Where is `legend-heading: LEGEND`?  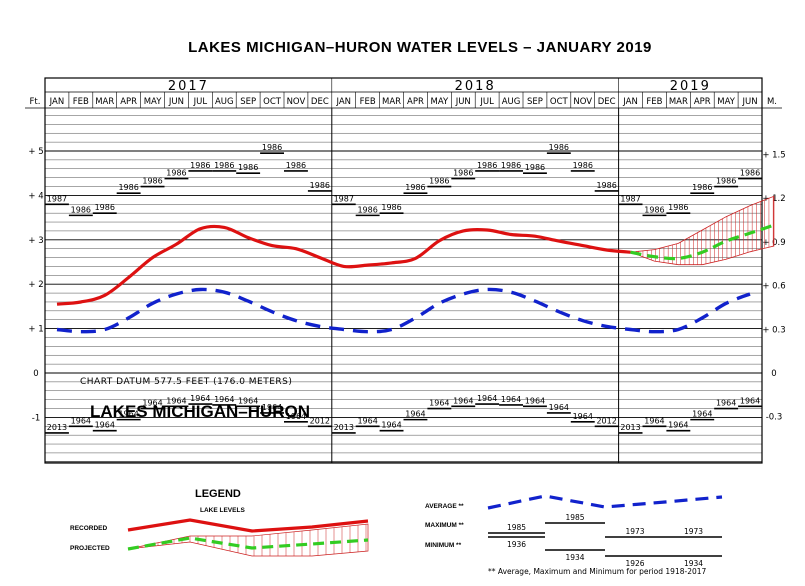
legend-heading: LEGEND is located at coordinates (218, 494).